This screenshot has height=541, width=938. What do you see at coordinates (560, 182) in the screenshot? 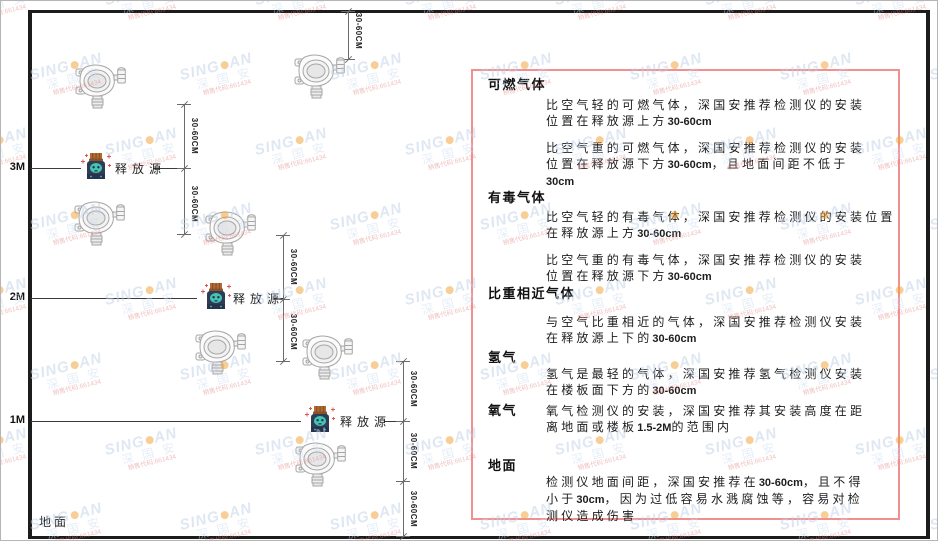
I see `text-line: 30cm` at bounding box center [560, 182].